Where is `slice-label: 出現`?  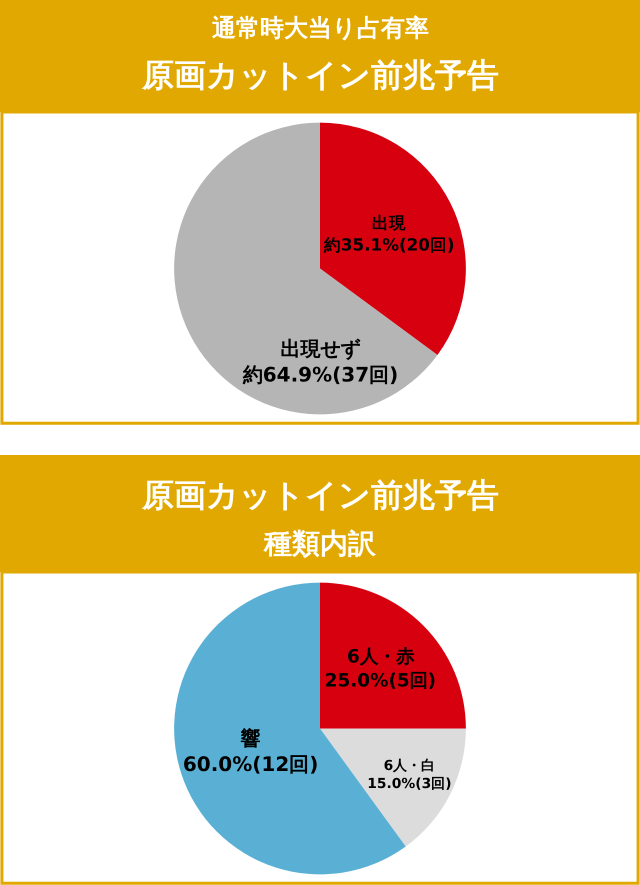 slice-label: 出現 is located at coordinates (390, 222).